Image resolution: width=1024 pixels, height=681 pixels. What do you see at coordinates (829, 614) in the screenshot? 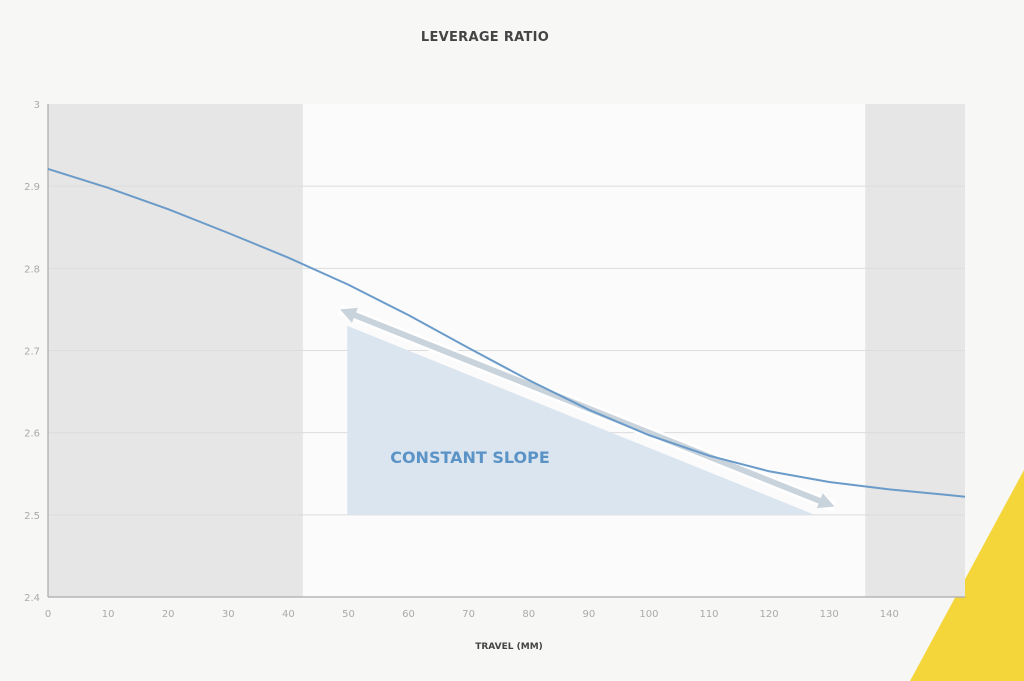
I see `x-tick-label: 130` at bounding box center [829, 614].